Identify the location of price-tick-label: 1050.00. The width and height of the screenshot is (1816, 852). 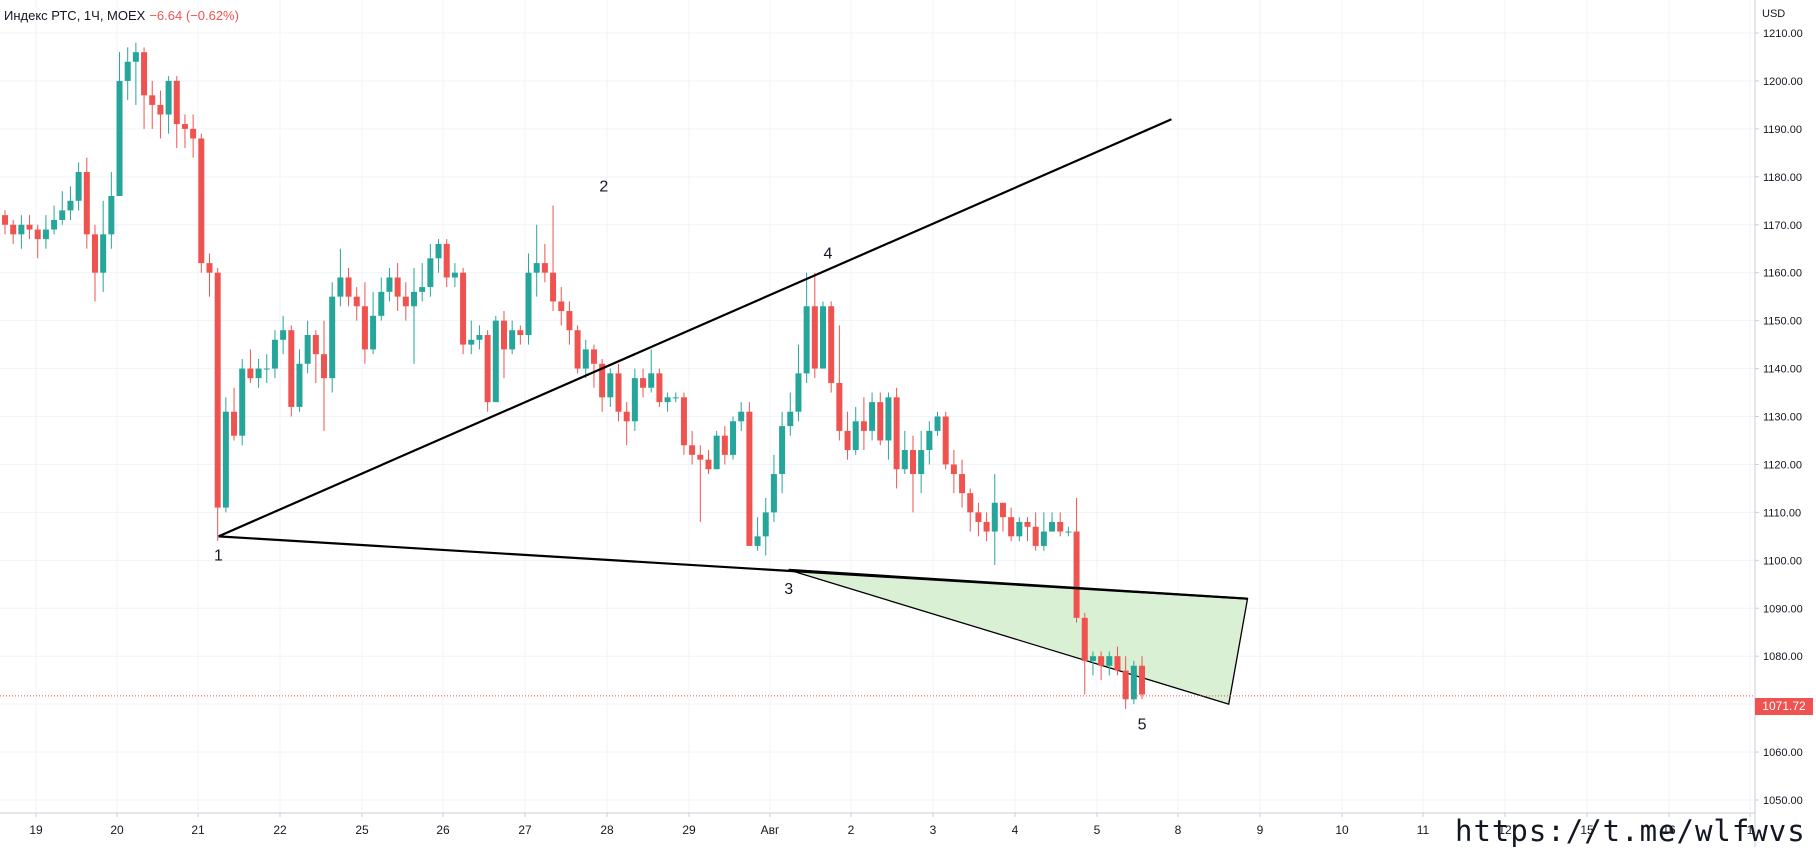
(1783, 801).